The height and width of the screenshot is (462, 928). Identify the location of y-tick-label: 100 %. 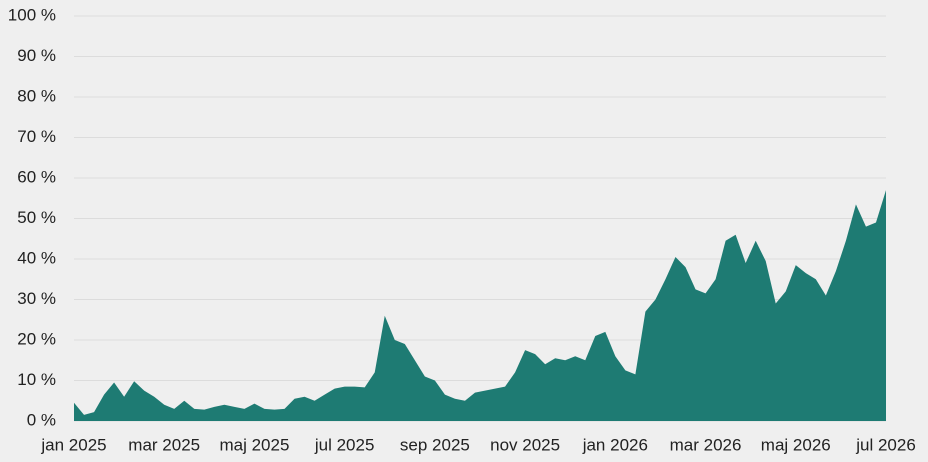
(32, 14).